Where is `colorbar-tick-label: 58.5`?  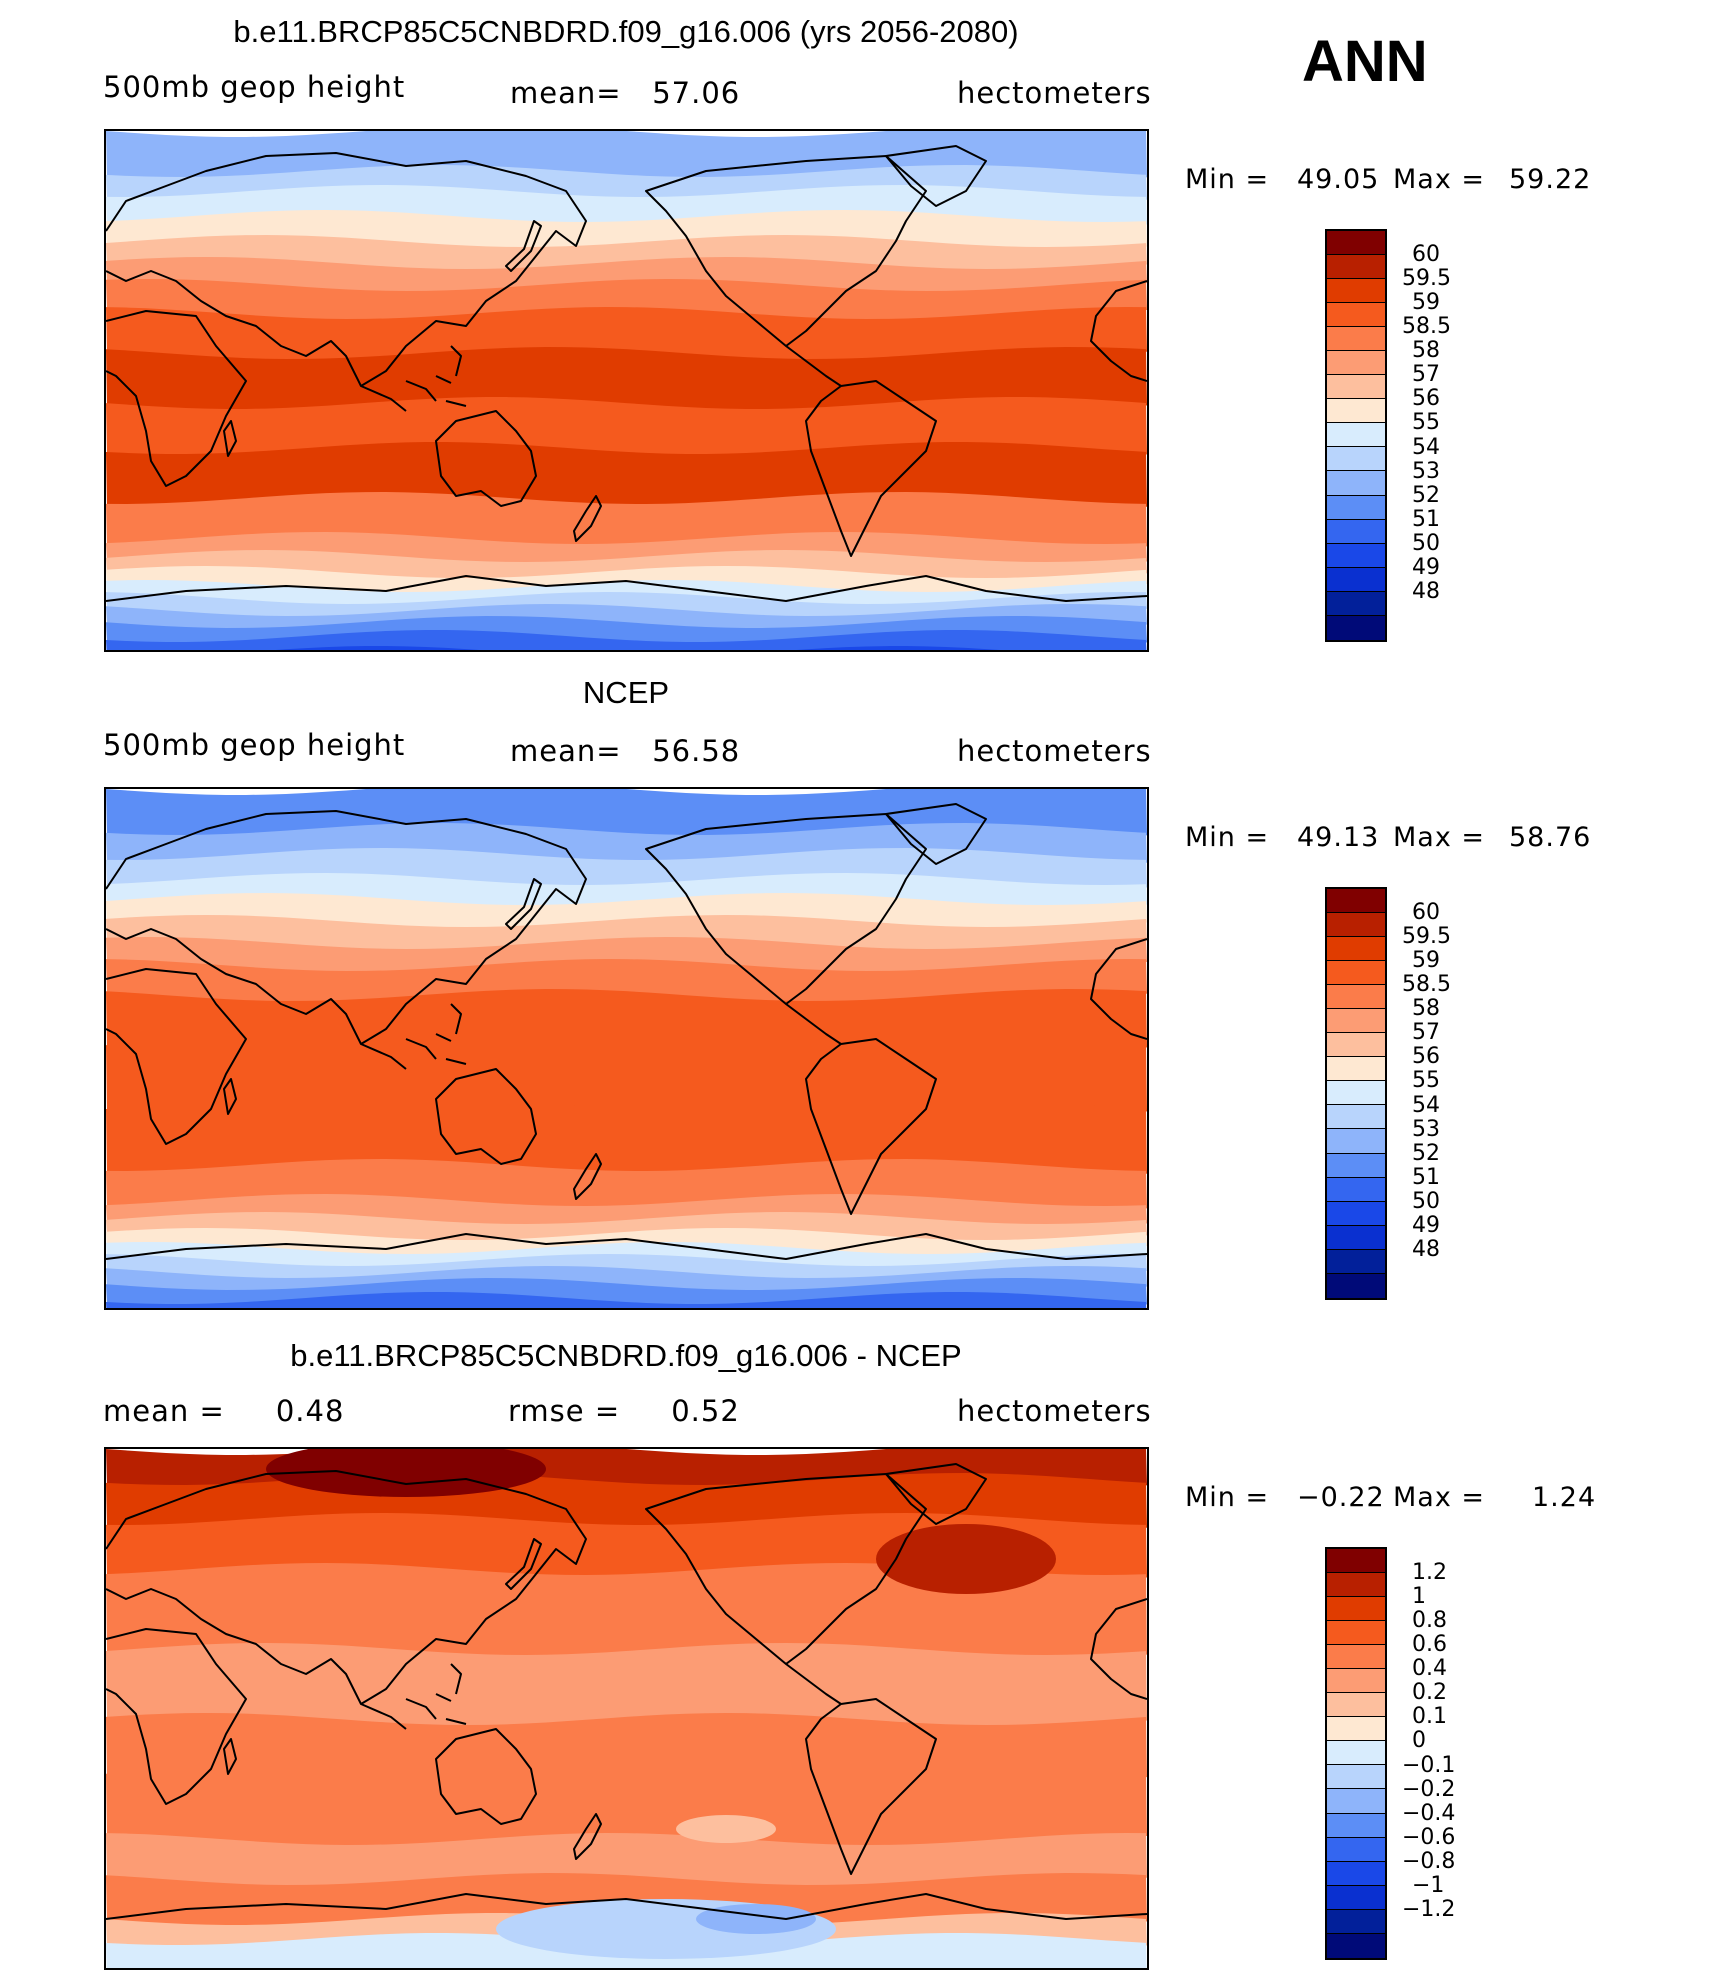
colorbar-tick-label: 58.5 is located at coordinates (1426, 327).